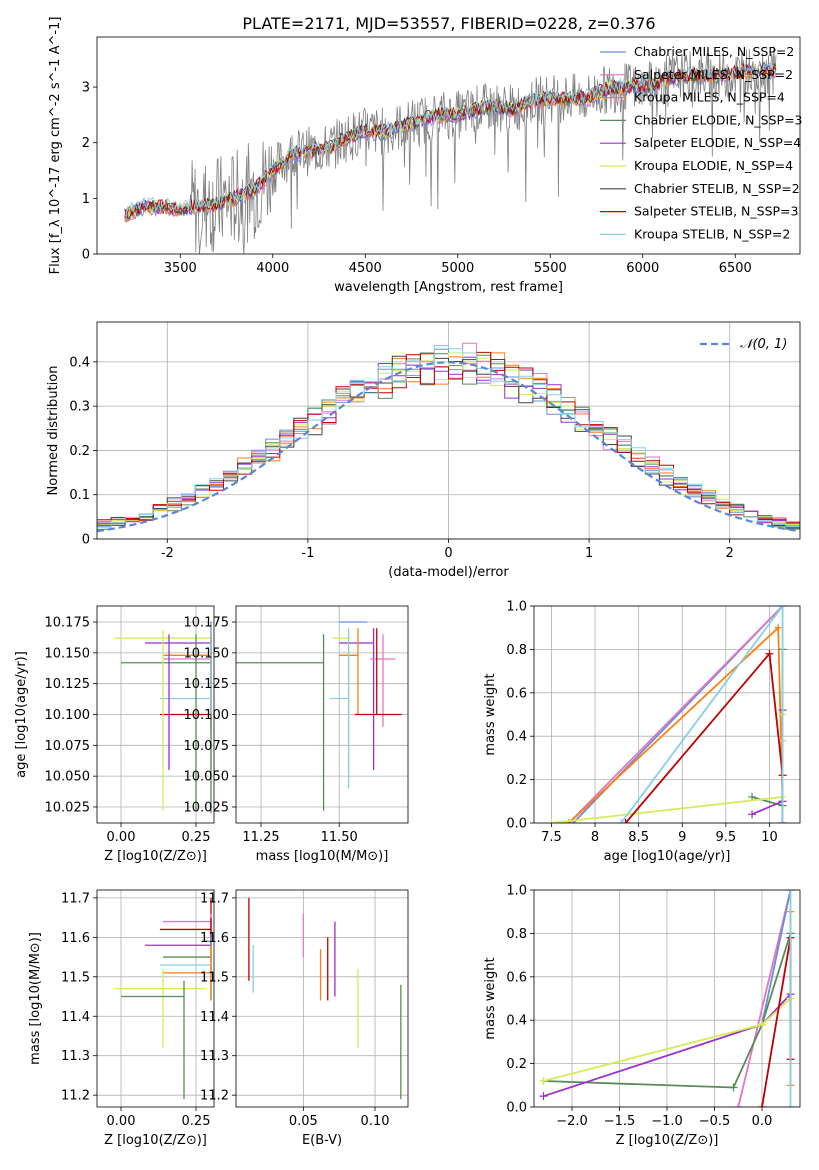 This screenshot has height=1170, width=819. What do you see at coordinates (516, 650) in the screenshot?
I see `y-tick-label: 0.8` at bounding box center [516, 650].